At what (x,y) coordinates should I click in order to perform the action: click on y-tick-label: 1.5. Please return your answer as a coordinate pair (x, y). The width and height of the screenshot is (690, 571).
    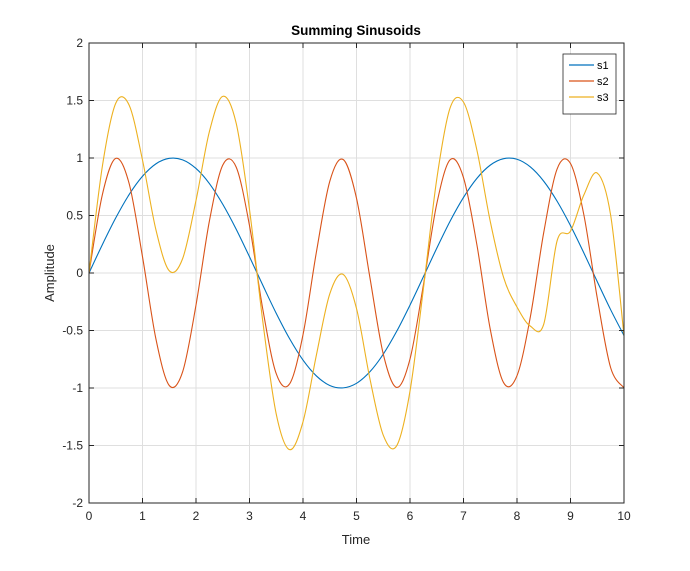
    Looking at the image, I should click on (74, 101).